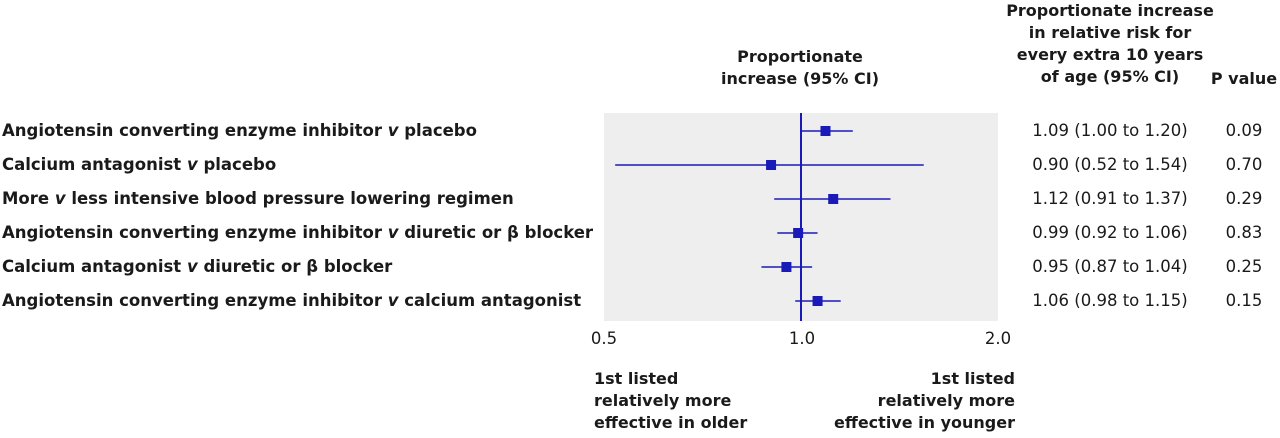 This screenshot has height=438, width=1280. Describe the element at coordinates (1110, 232) in the screenshot. I see `ci-text: 0.99 (0.92 to 1.06)` at that location.